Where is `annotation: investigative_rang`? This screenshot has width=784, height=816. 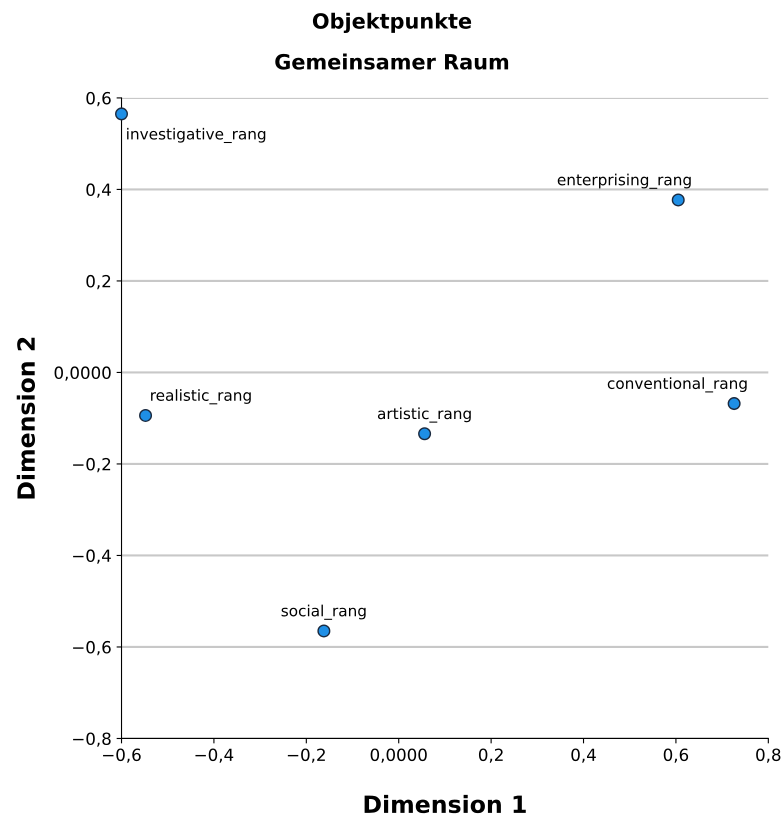 annotation: investigative_rang is located at coordinates (196, 136).